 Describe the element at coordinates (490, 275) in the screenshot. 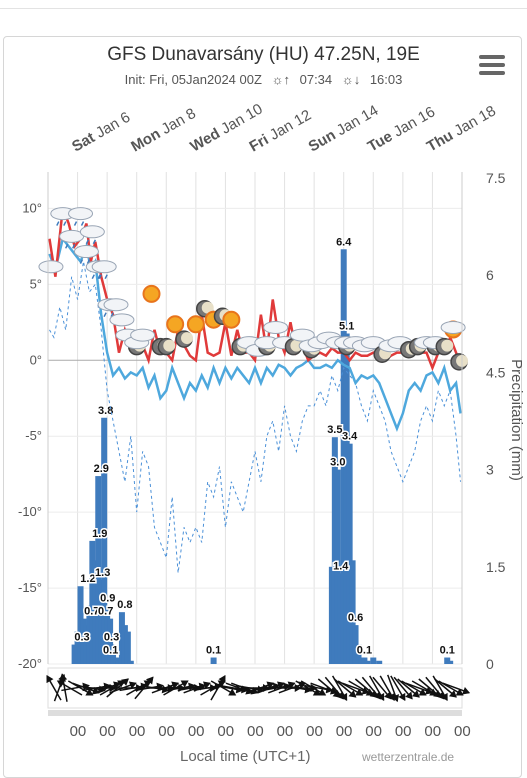

I see `y-right-tick-label: 6` at that location.